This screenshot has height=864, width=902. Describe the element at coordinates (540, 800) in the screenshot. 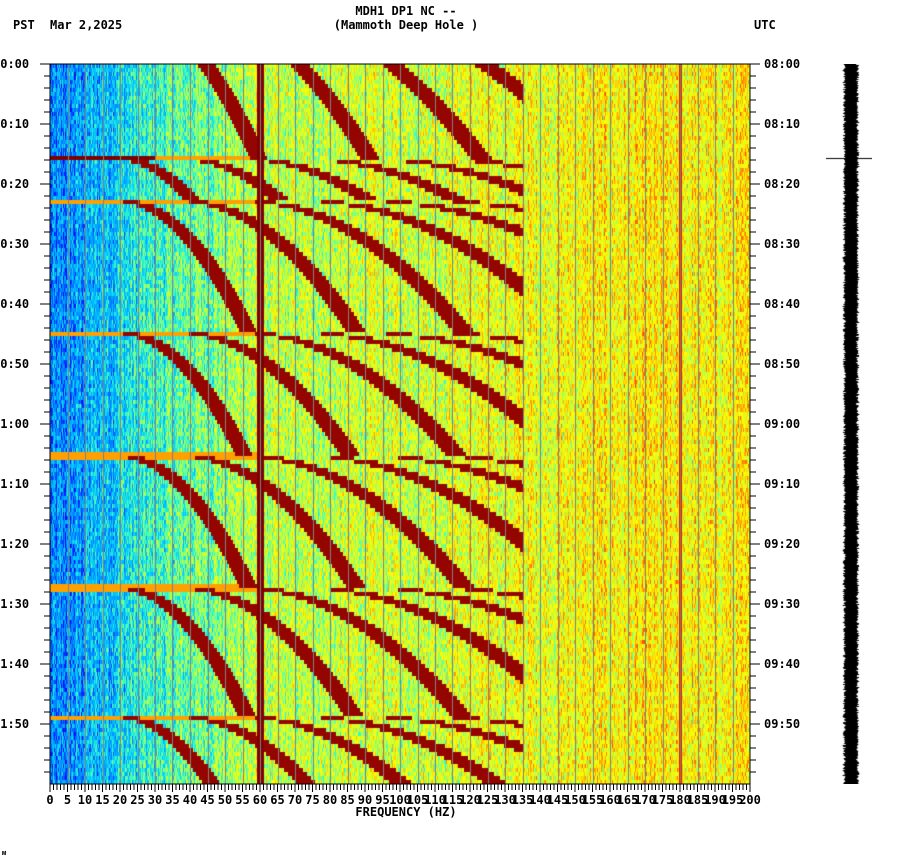

I see `x-tick-label: 140` at that location.